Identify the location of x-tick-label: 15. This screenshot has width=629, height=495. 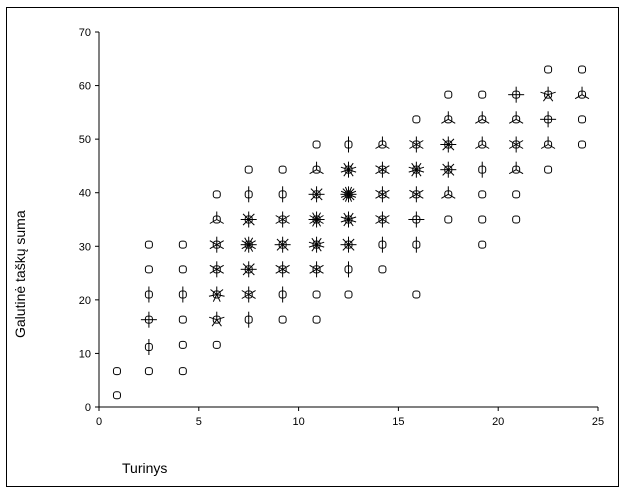
(398, 422).